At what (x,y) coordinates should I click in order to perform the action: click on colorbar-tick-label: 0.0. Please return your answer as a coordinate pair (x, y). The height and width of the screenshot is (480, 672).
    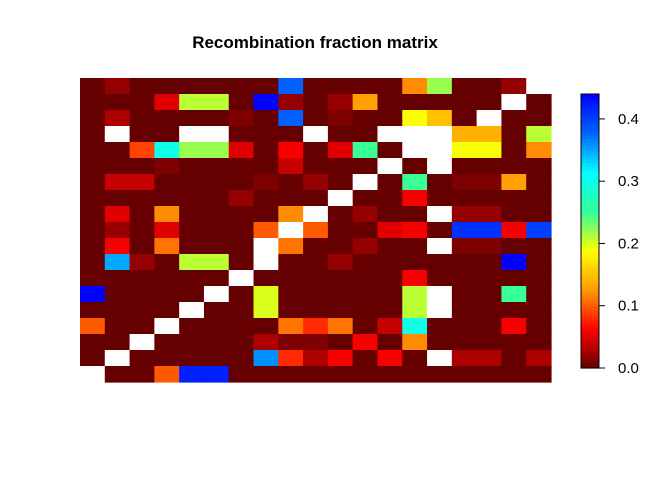
    Looking at the image, I should click on (628, 368).